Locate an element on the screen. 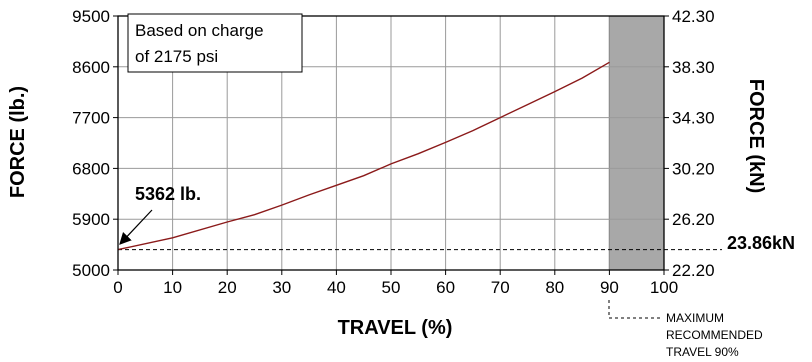  x-tick-label: 30 is located at coordinates (281, 287).